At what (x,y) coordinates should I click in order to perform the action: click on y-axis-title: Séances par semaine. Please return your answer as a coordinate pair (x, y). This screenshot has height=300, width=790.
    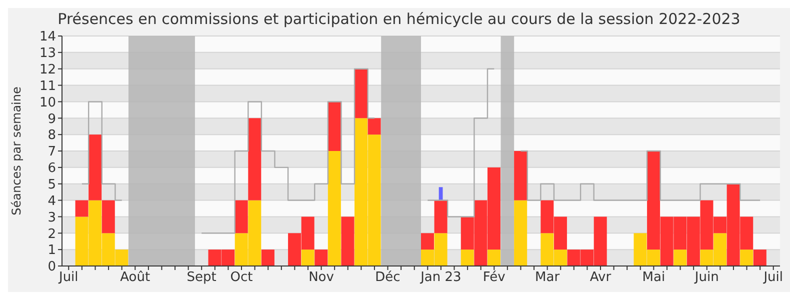
    Looking at the image, I should click on (16, 151).